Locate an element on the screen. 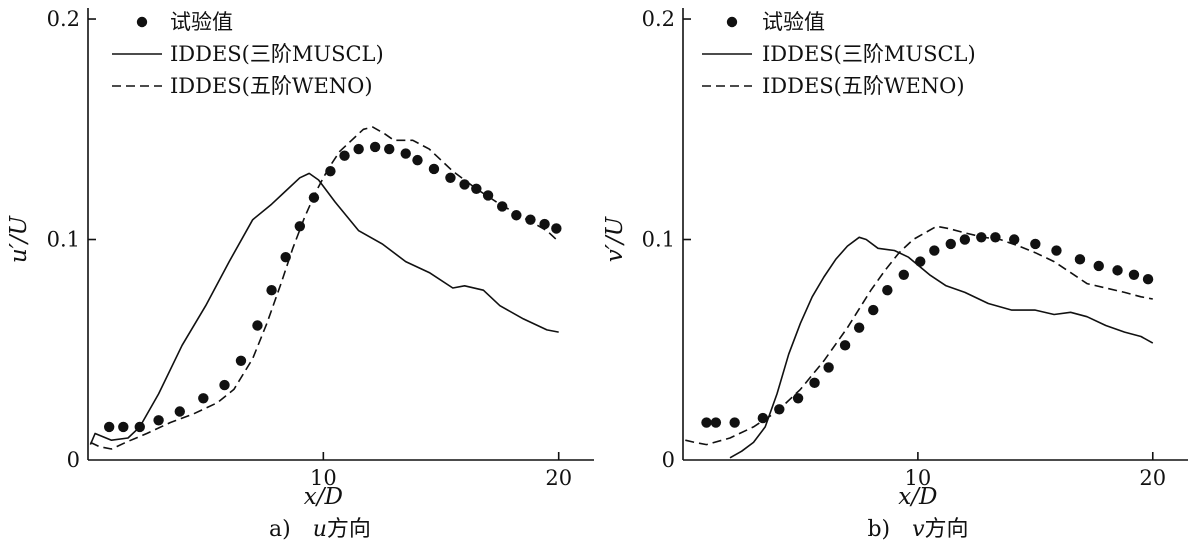 This screenshot has height=560, width=1200. series-muscl is located at coordinates (941, 347).